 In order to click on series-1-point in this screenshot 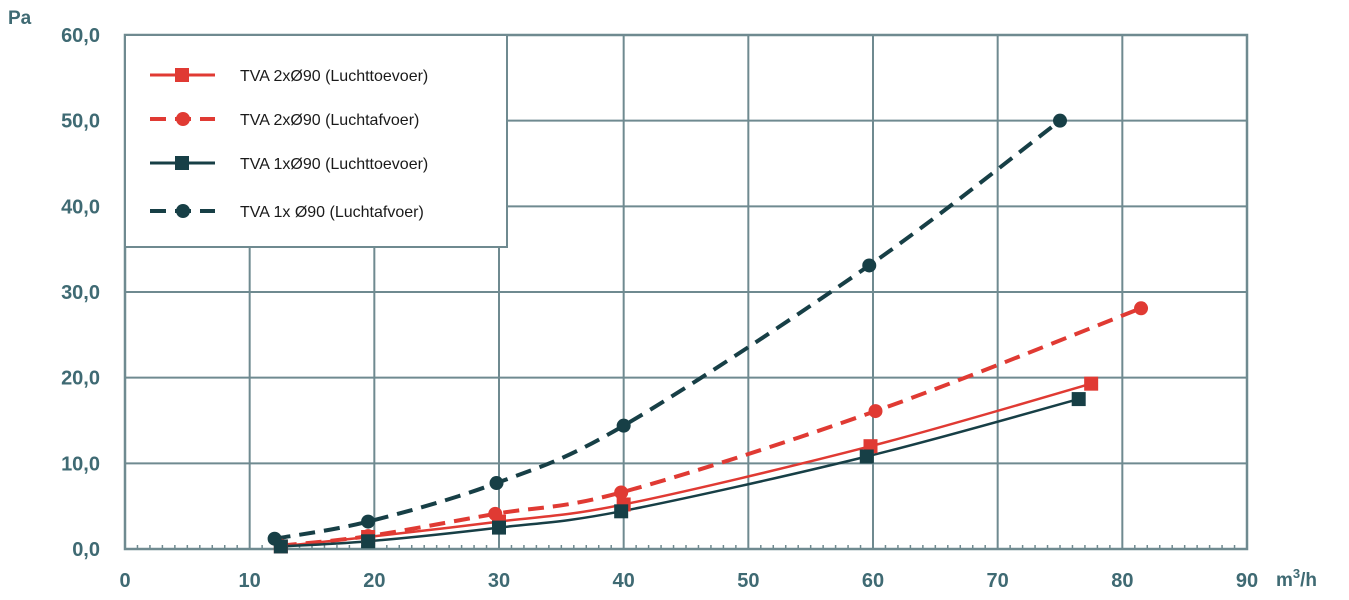, I will do `click(1091, 383)`.